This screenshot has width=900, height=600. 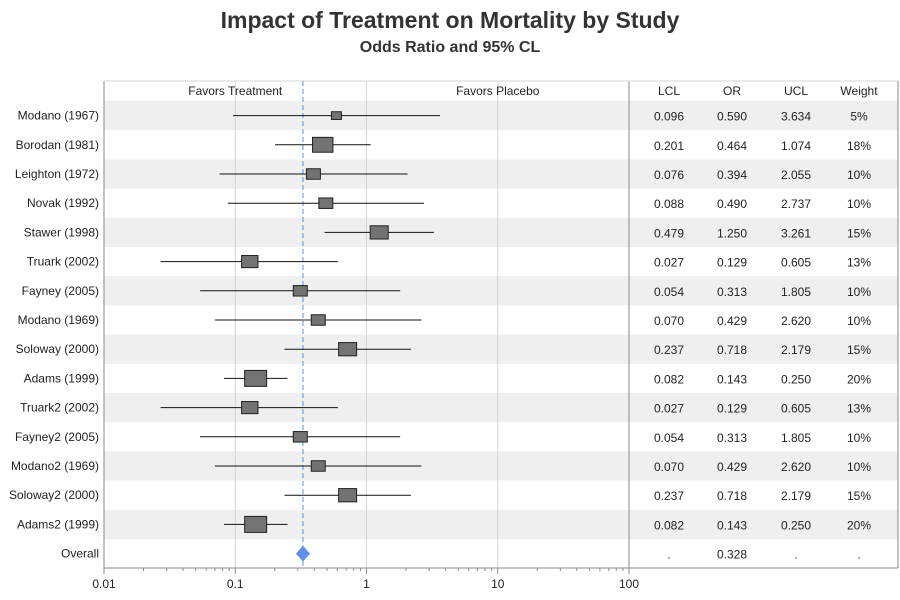 I want to click on overall-label: Overall, so click(x=80, y=554).